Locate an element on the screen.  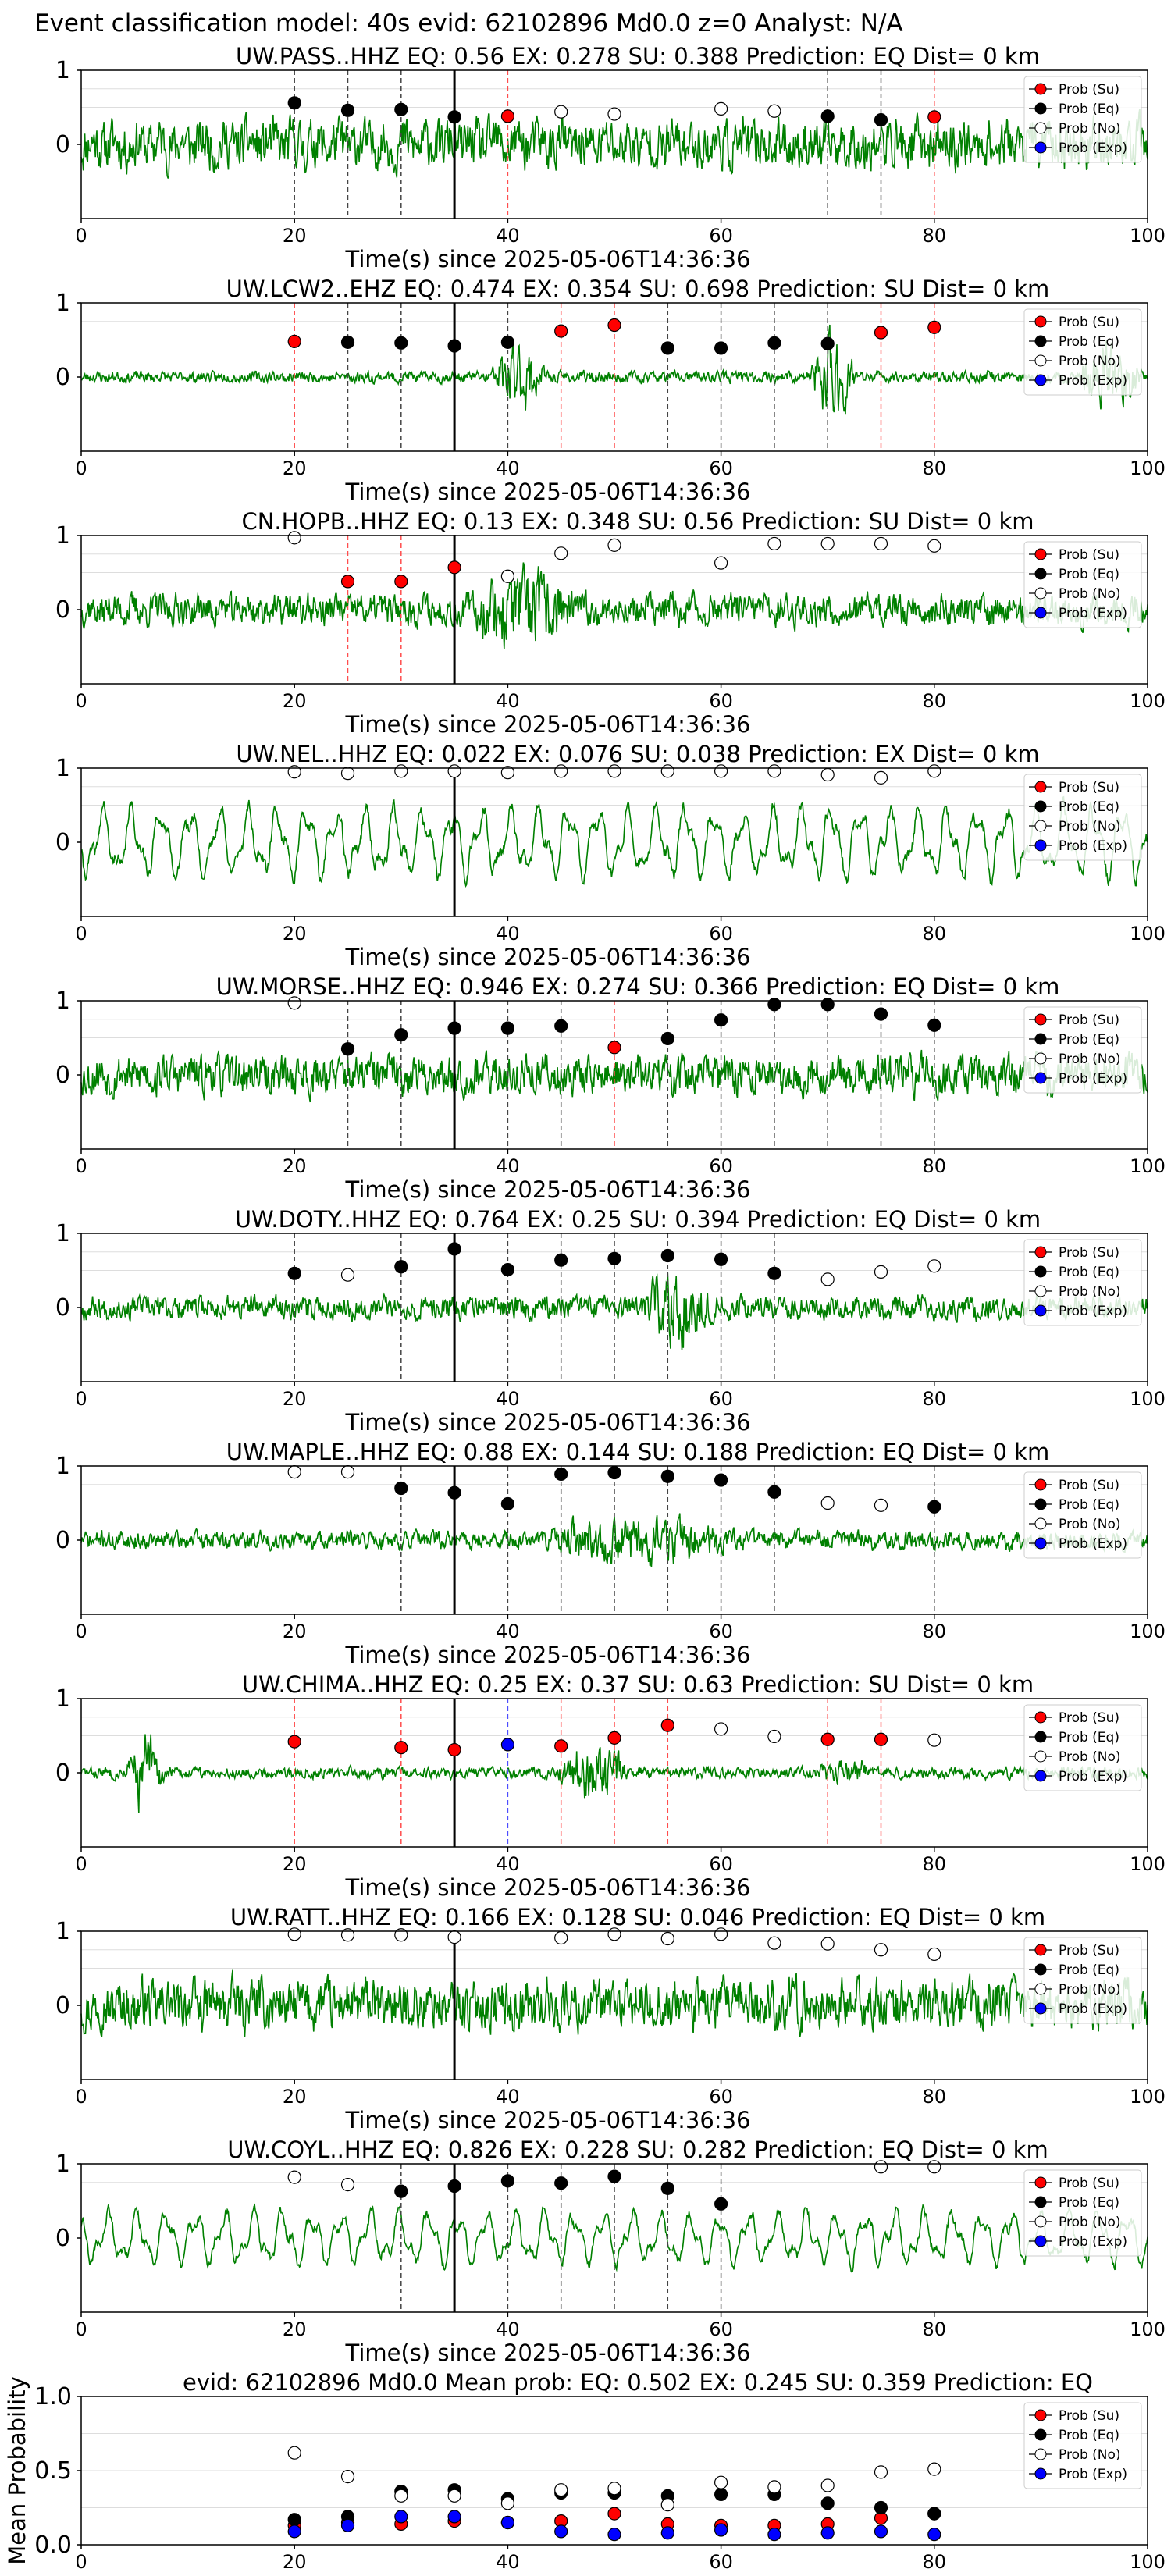
legend-label: Prob (Su) is located at coordinates (1089, 2183).